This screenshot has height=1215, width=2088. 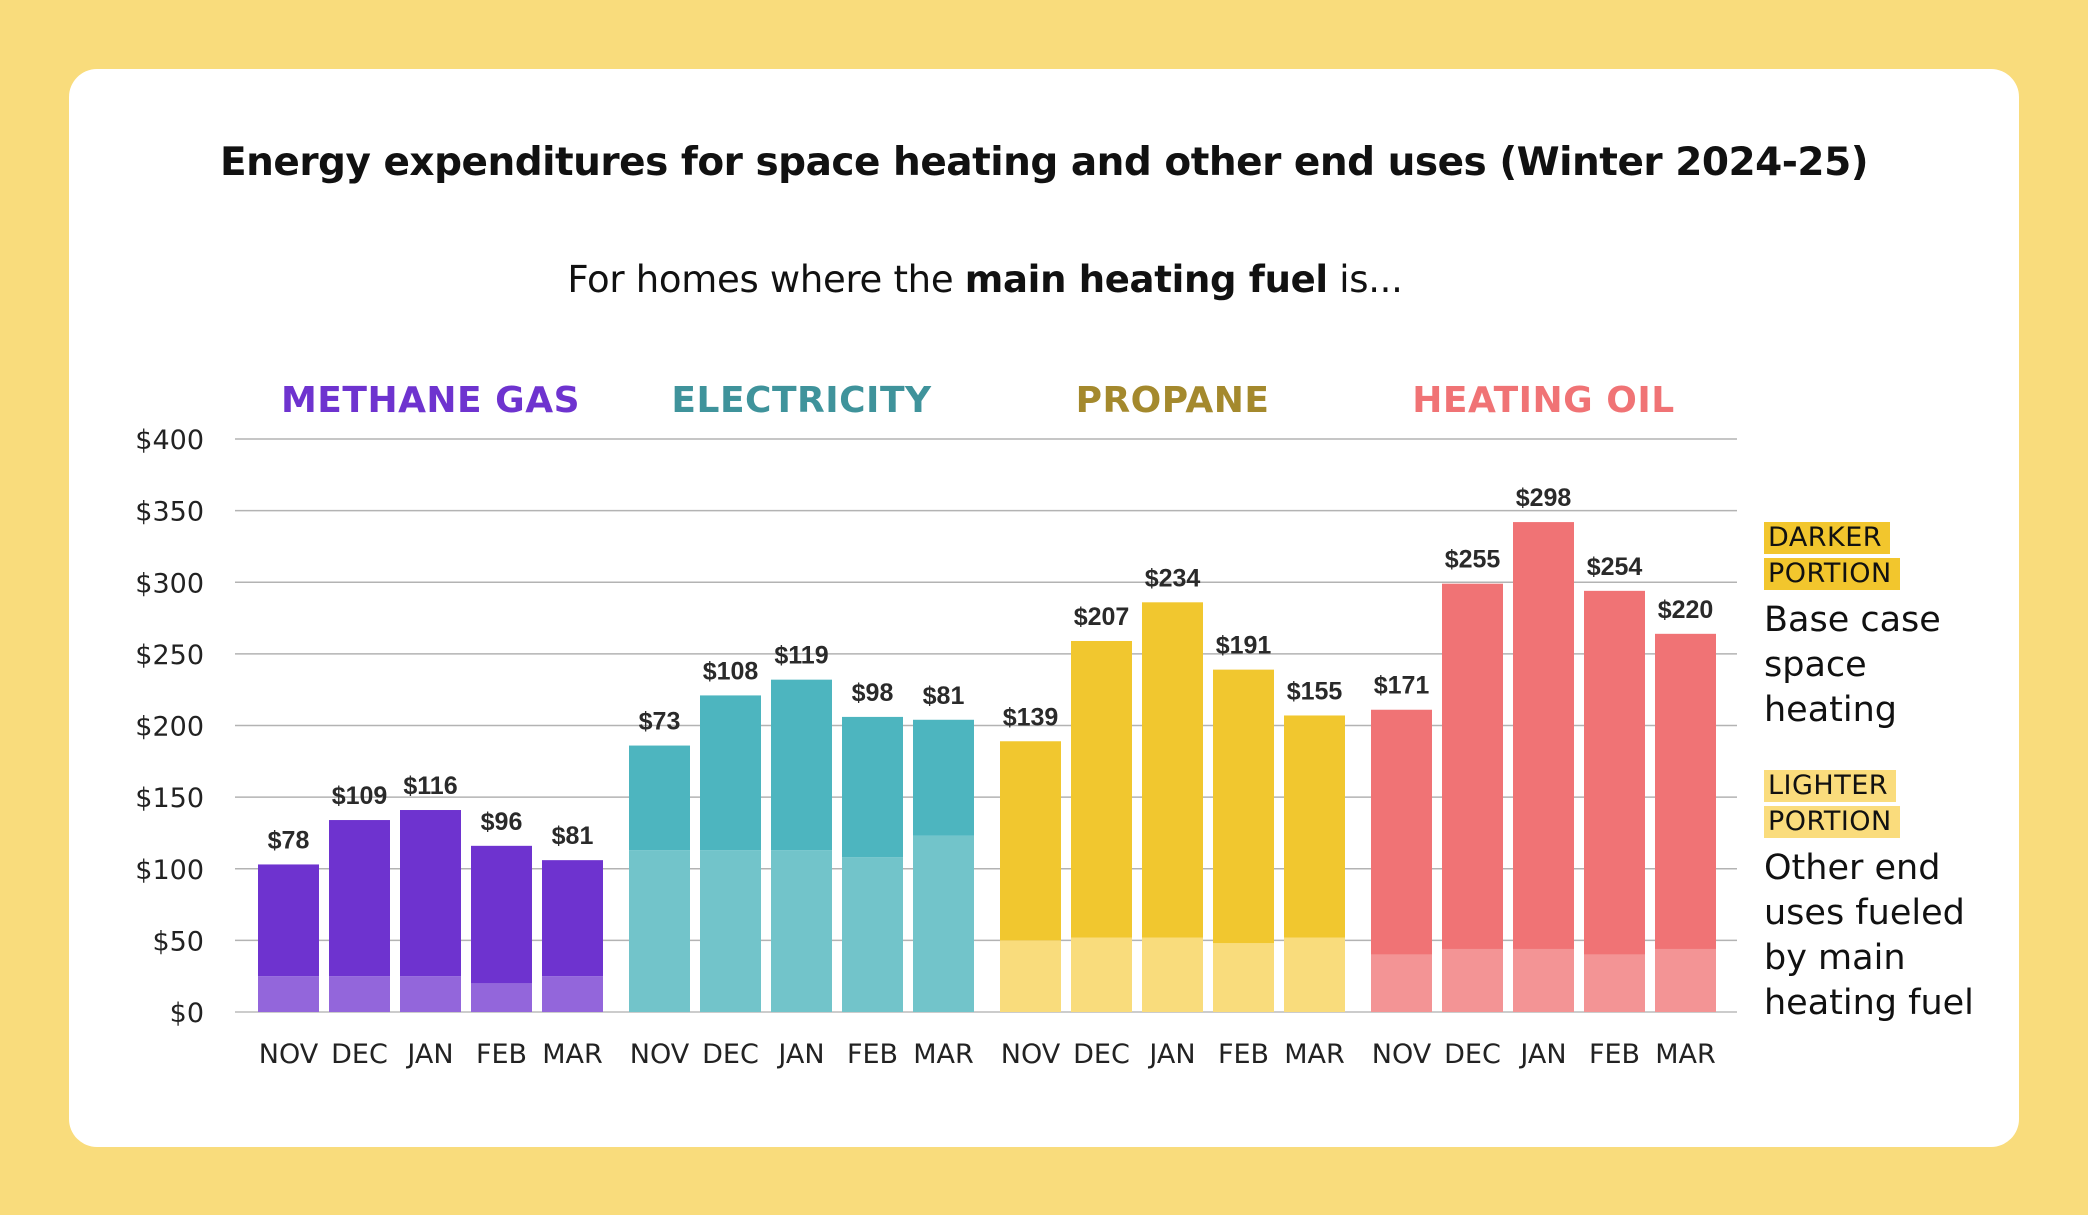 What do you see at coordinates (169, 583) in the screenshot?
I see `y-tick-label: $300` at bounding box center [169, 583].